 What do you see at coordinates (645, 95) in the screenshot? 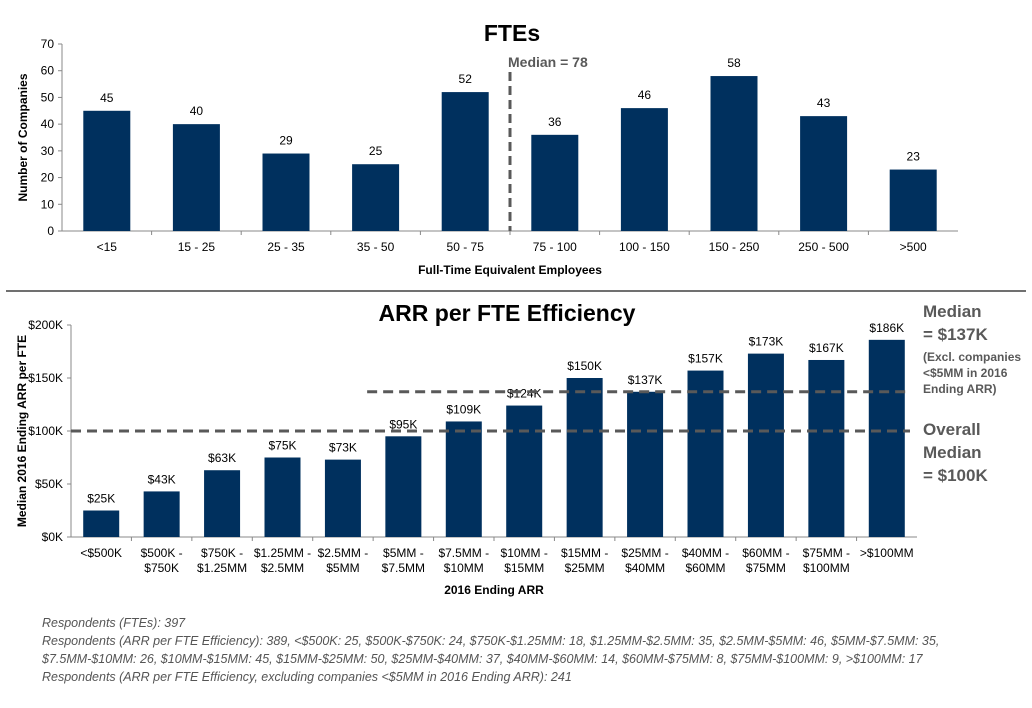
I see `fte-data-label: 46` at bounding box center [645, 95].